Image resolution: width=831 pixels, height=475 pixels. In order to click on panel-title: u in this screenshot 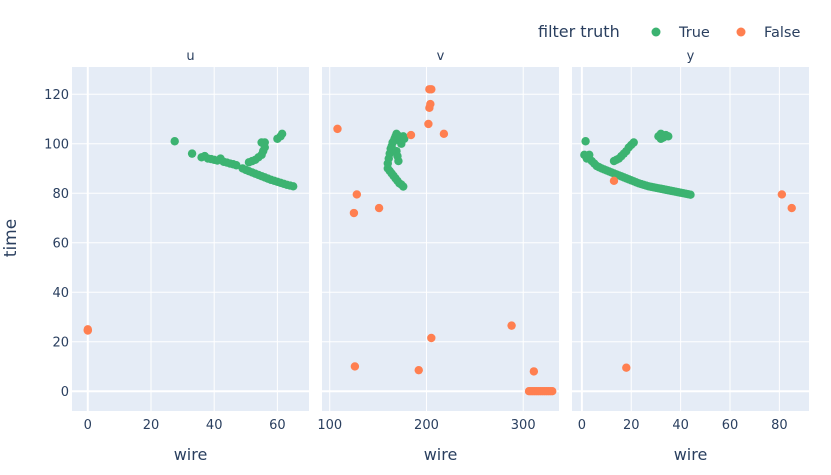, I will do `click(190, 56)`.